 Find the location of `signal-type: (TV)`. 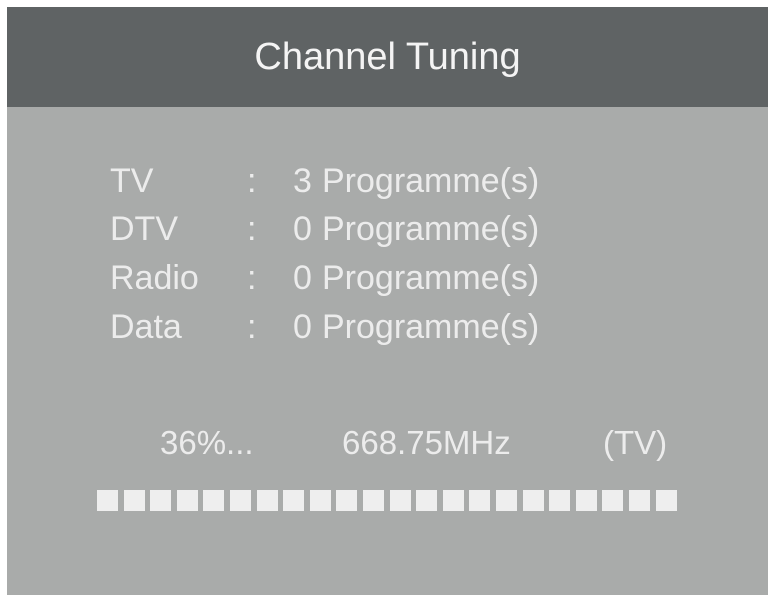

signal-type: (TV) is located at coordinates (635, 442).